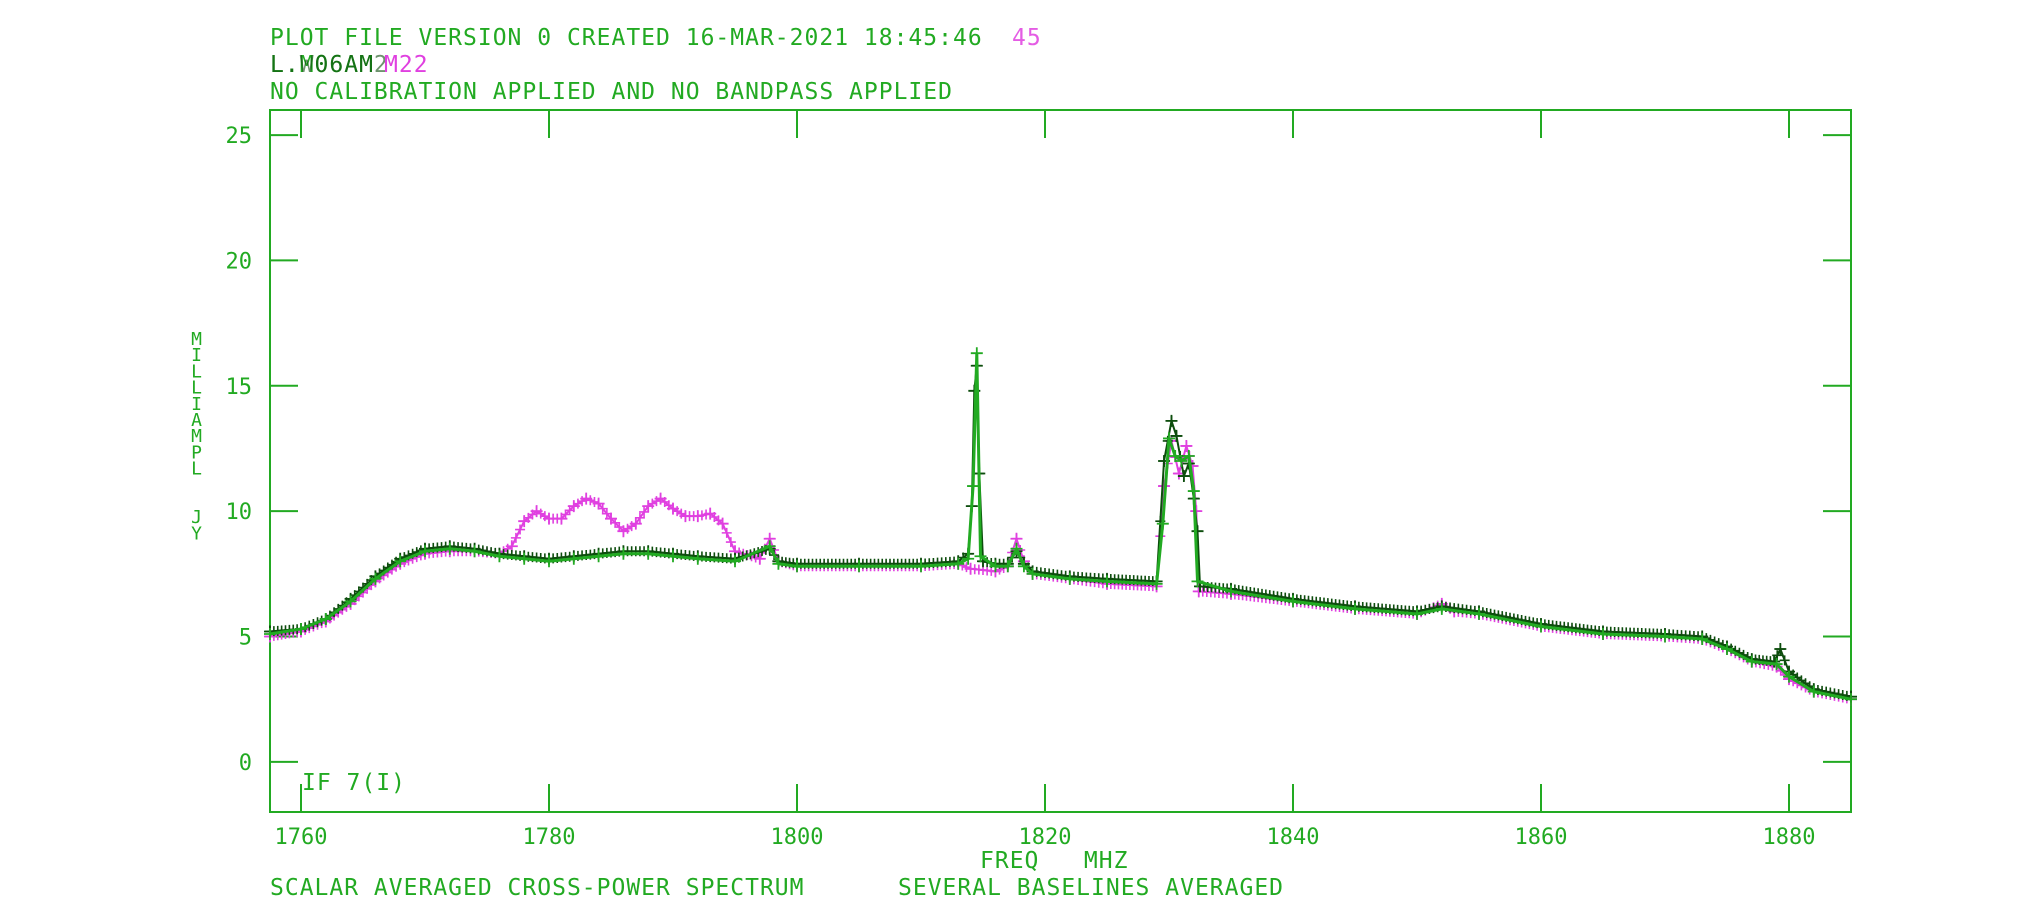  Describe the element at coordinates (1789, 837) in the screenshot. I see `x-tick-label: 1880` at that location.